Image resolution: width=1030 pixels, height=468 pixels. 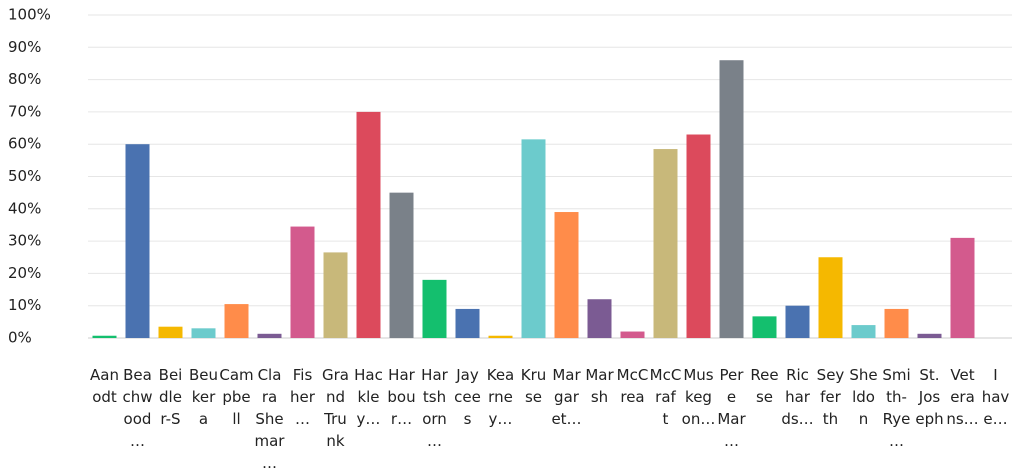 What do you see at coordinates (29, 15) in the screenshot?
I see `y-tick-label: 100%` at bounding box center [29, 15].